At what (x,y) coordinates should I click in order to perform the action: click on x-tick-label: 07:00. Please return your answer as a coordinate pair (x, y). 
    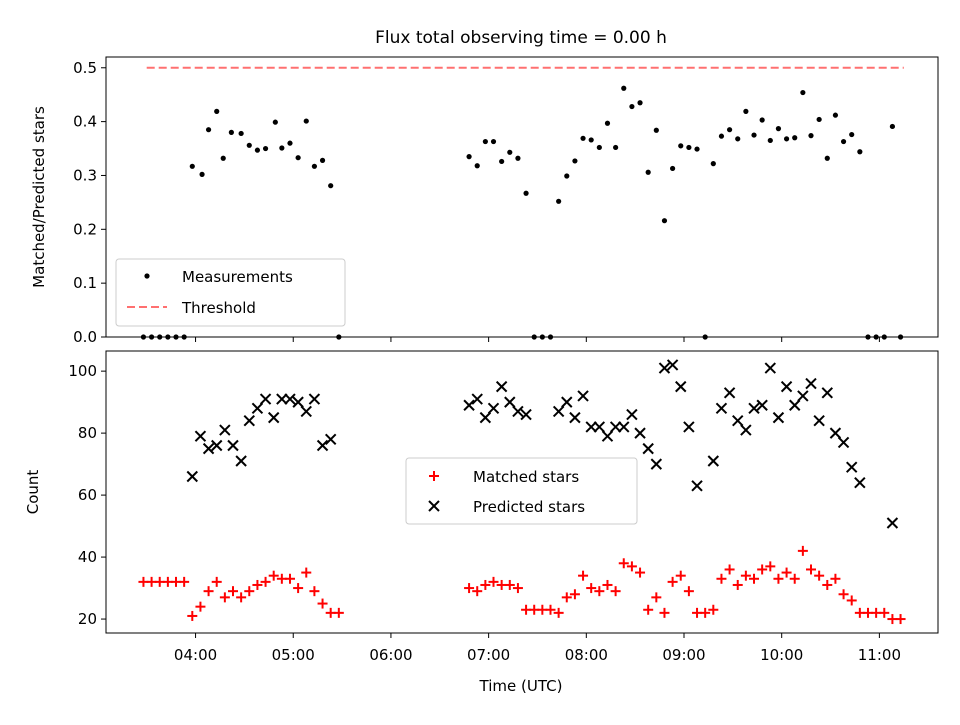
    Looking at the image, I should click on (488, 655).